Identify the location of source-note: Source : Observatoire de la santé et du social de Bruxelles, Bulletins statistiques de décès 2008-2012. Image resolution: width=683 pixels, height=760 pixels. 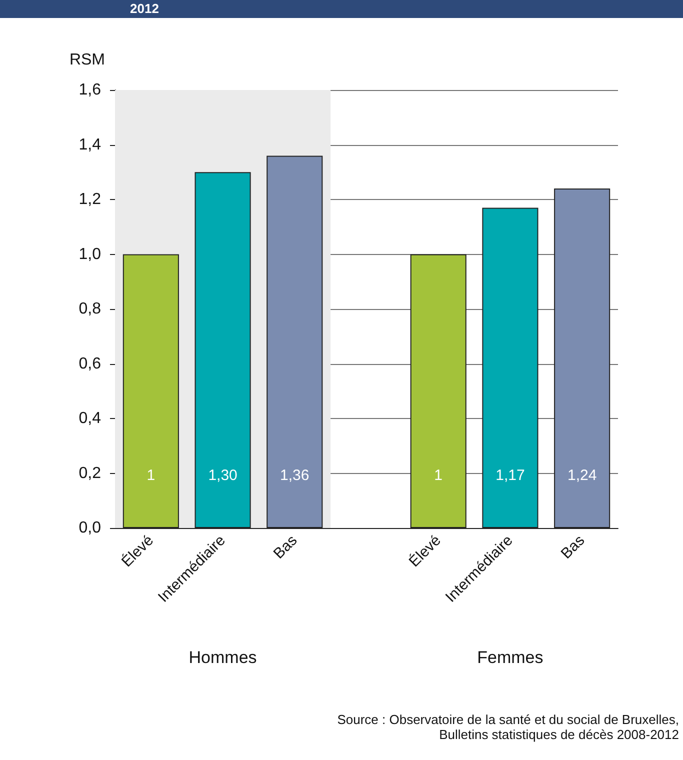
(508, 727).